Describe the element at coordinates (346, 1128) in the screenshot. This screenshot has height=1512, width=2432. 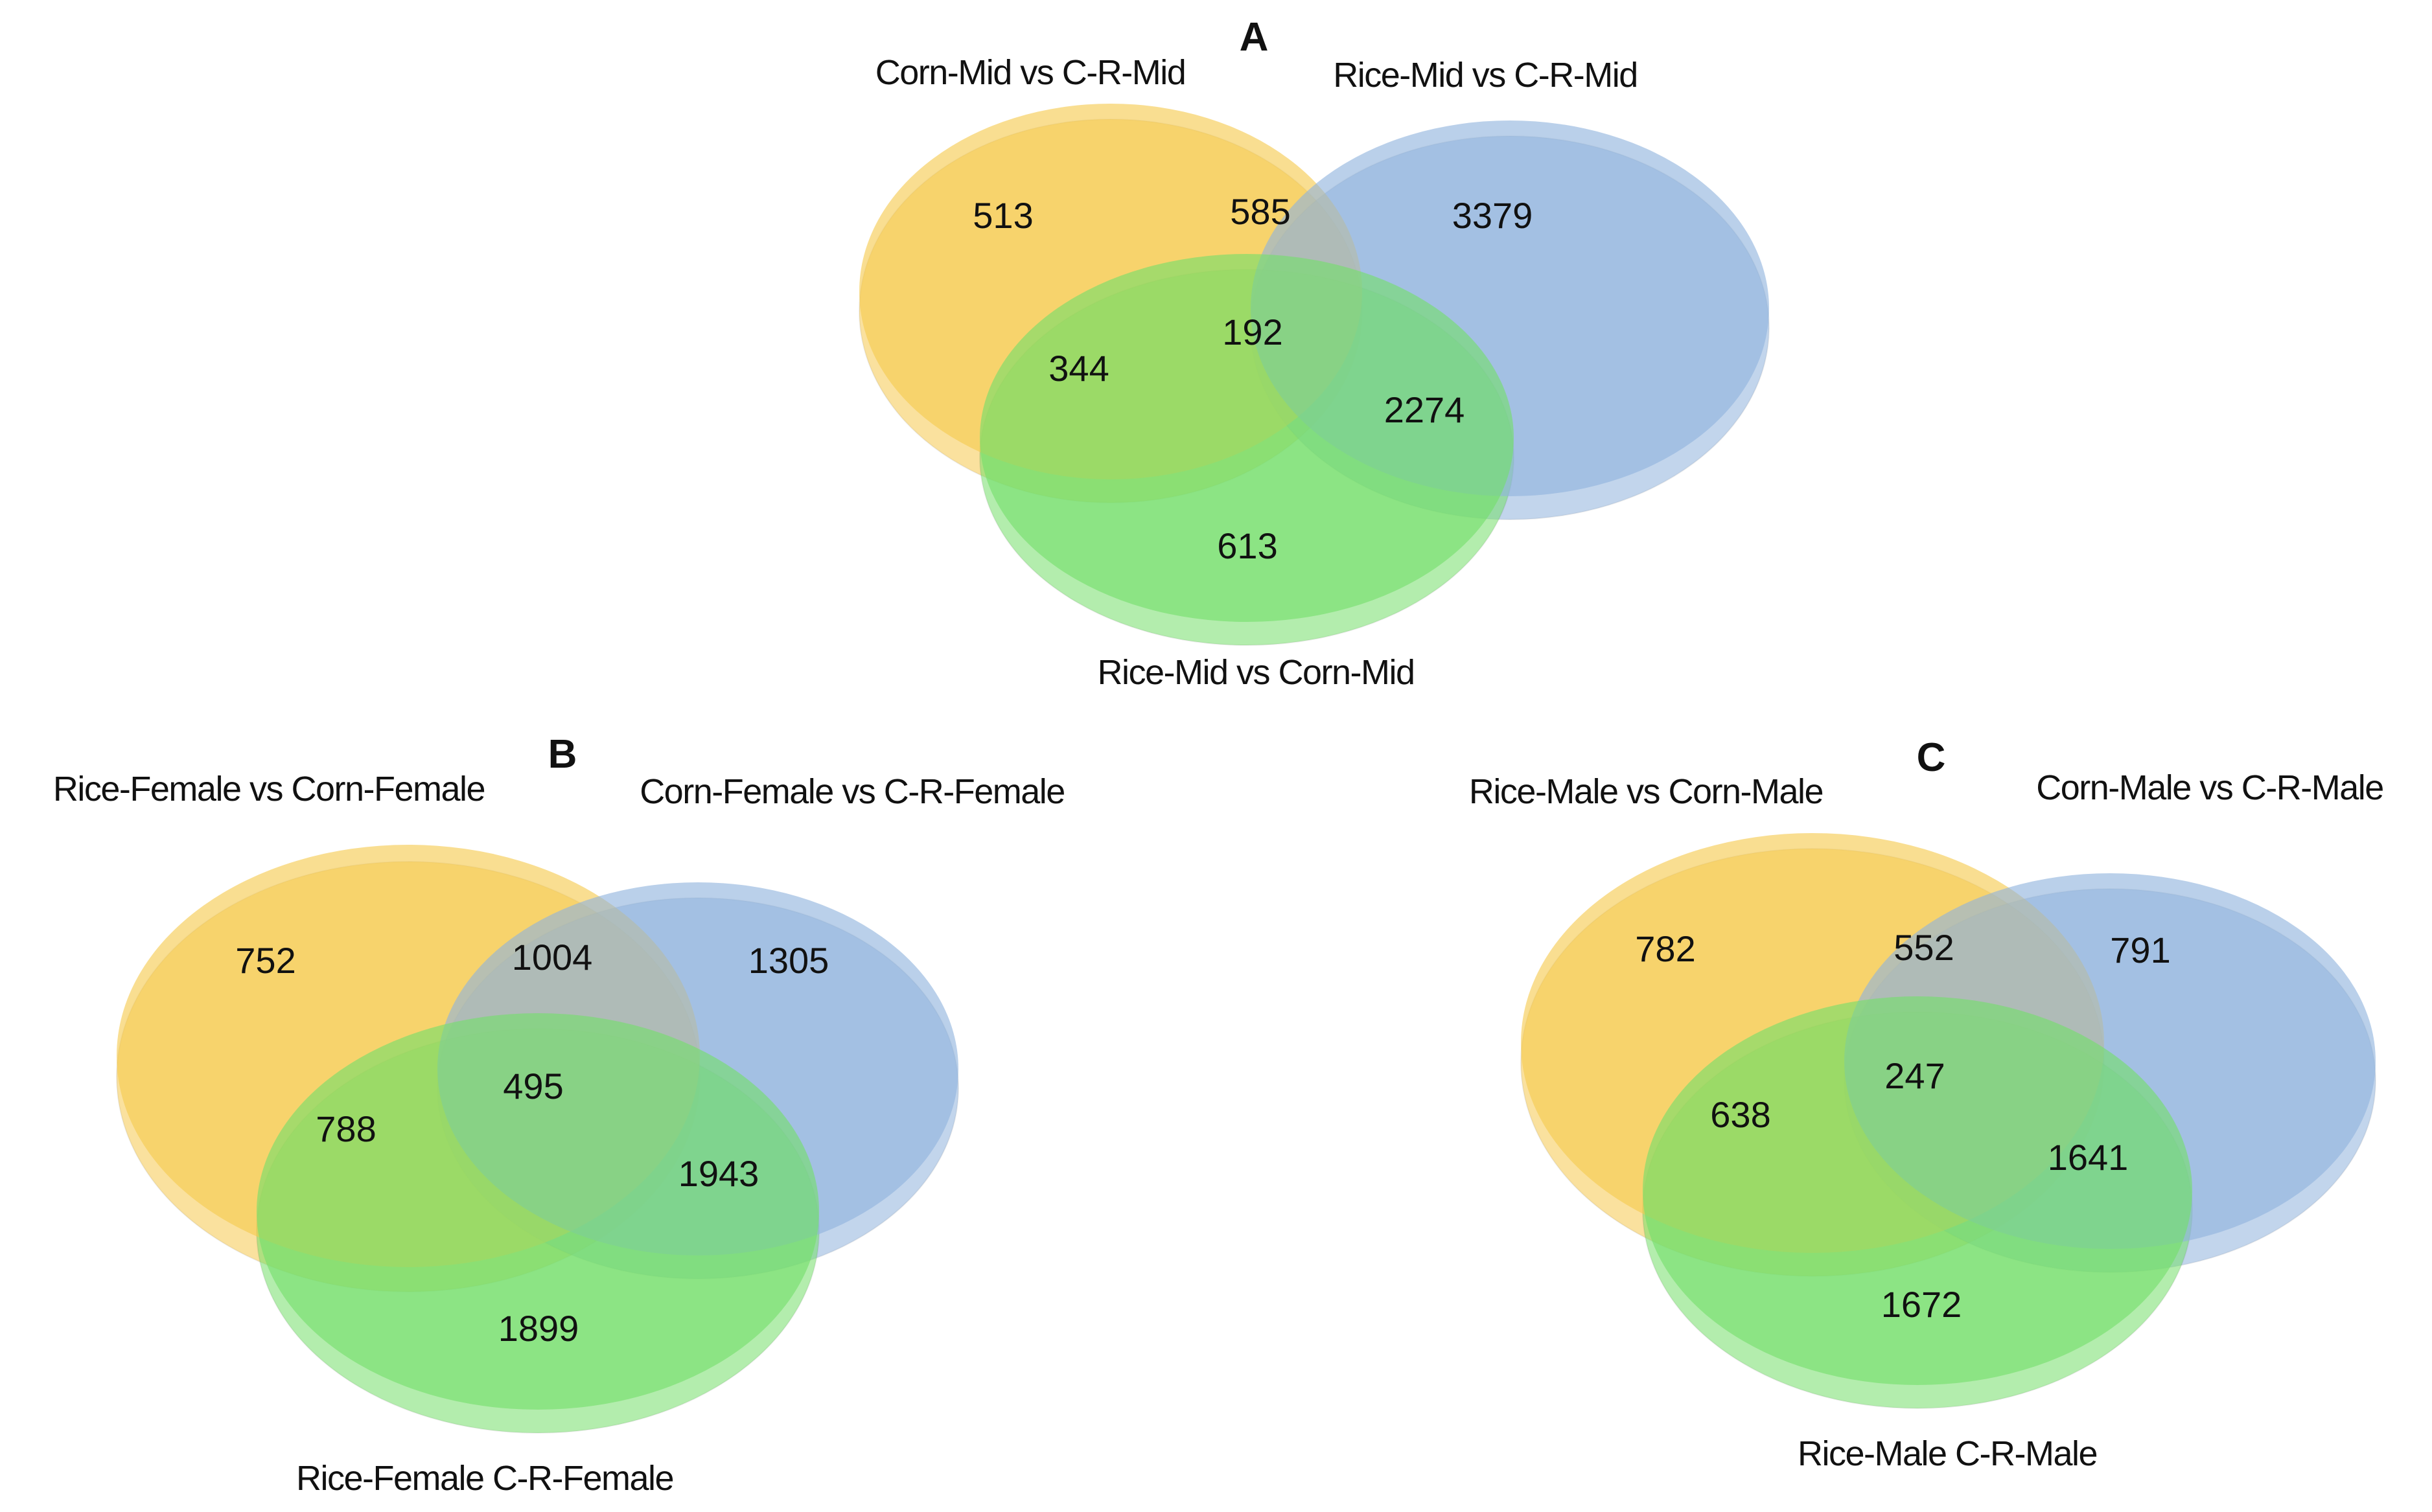
I see `panel-b-count-left-bottom: 788` at that location.